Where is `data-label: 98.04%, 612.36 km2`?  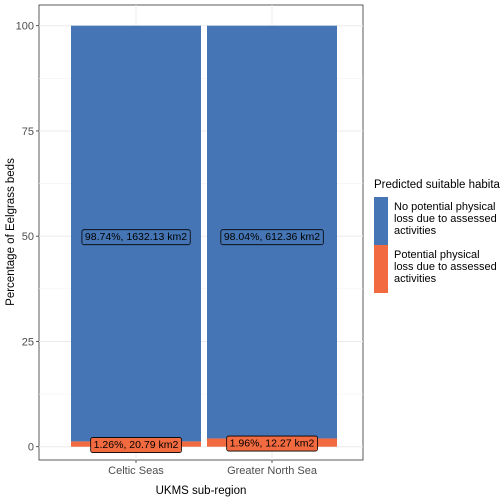 data-label: 98.04%, 612.36 km2 is located at coordinates (272, 237).